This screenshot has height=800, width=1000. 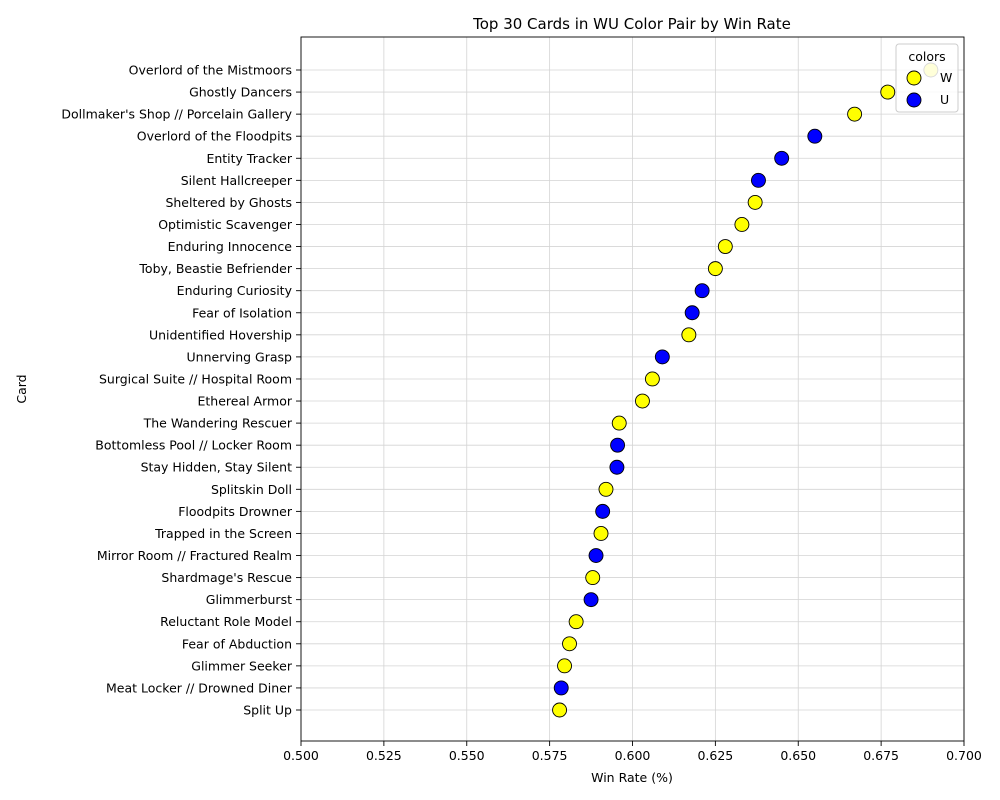 I want to click on y-tick-label: Ethereal Armor, so click(x=244, y=401).